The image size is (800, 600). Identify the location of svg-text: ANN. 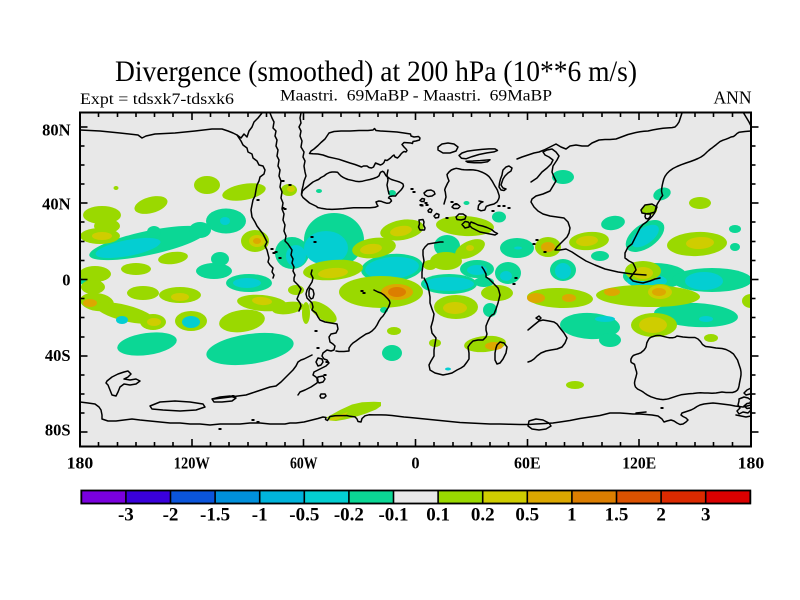
(733, 98).